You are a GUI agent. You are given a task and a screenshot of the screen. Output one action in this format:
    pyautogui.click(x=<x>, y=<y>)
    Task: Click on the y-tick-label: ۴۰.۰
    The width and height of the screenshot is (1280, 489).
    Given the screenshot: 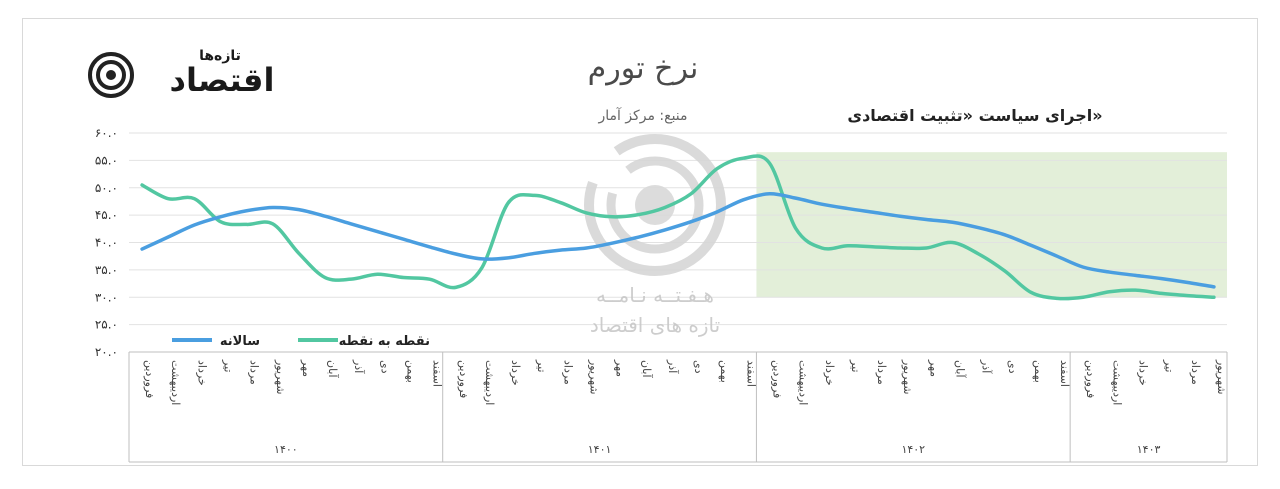 What is the action you would take?
    pyautogui.click(x=106, y=243)
    